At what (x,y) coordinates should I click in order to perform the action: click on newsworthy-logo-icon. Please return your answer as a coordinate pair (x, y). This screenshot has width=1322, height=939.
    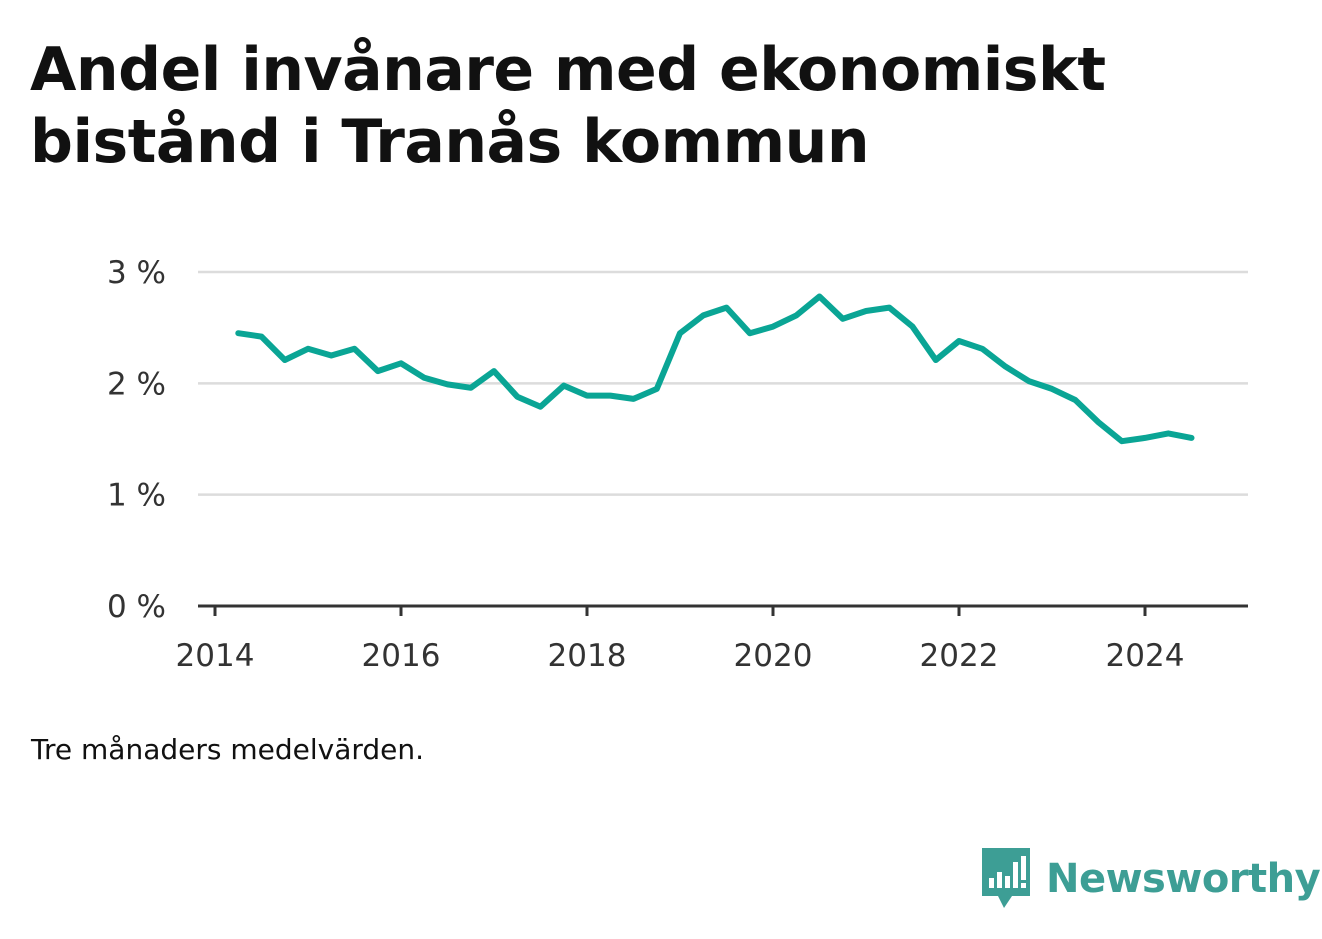
    Looking at the image, I should click on (1006, 878).